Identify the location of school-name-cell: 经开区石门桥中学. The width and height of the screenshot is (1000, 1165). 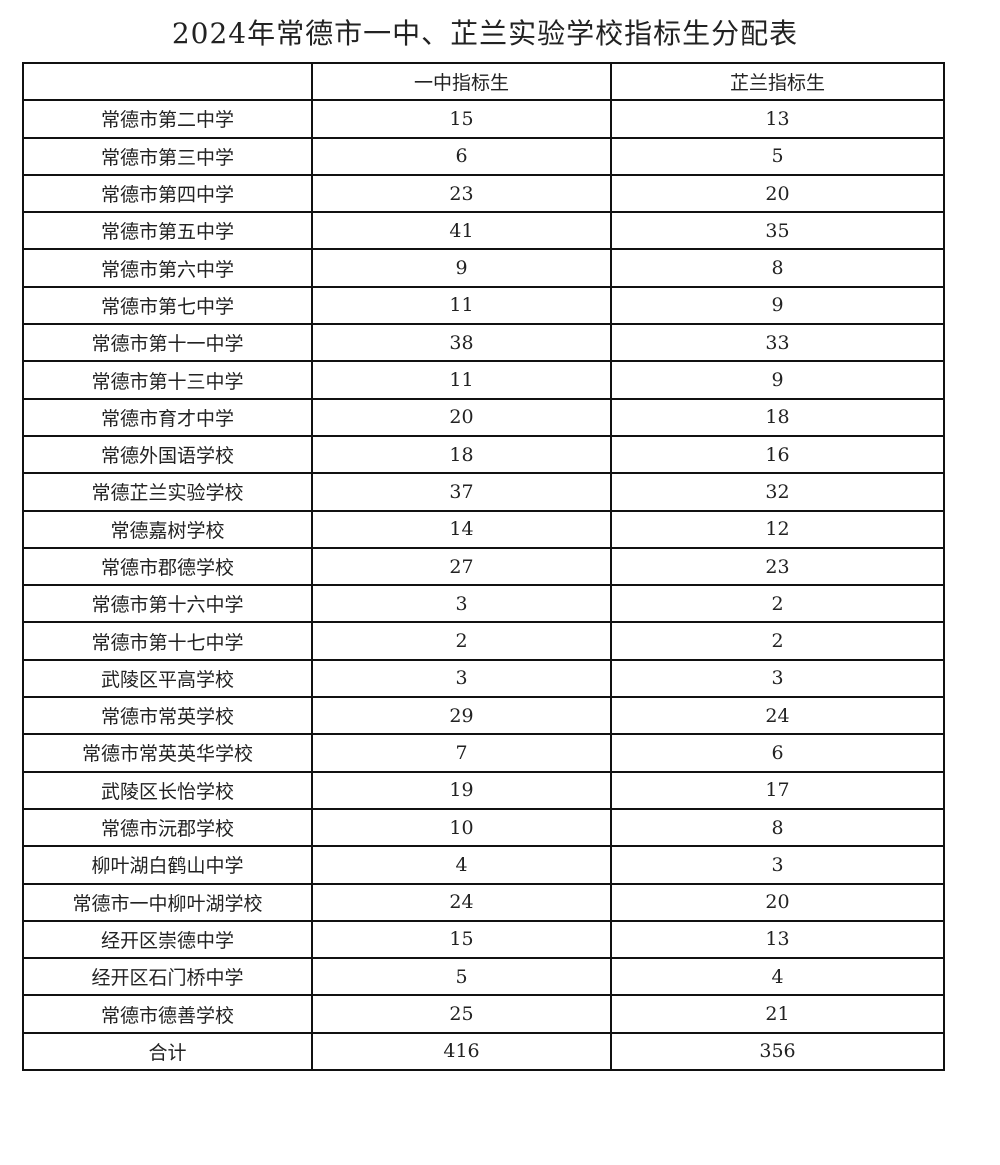
(167, 977).